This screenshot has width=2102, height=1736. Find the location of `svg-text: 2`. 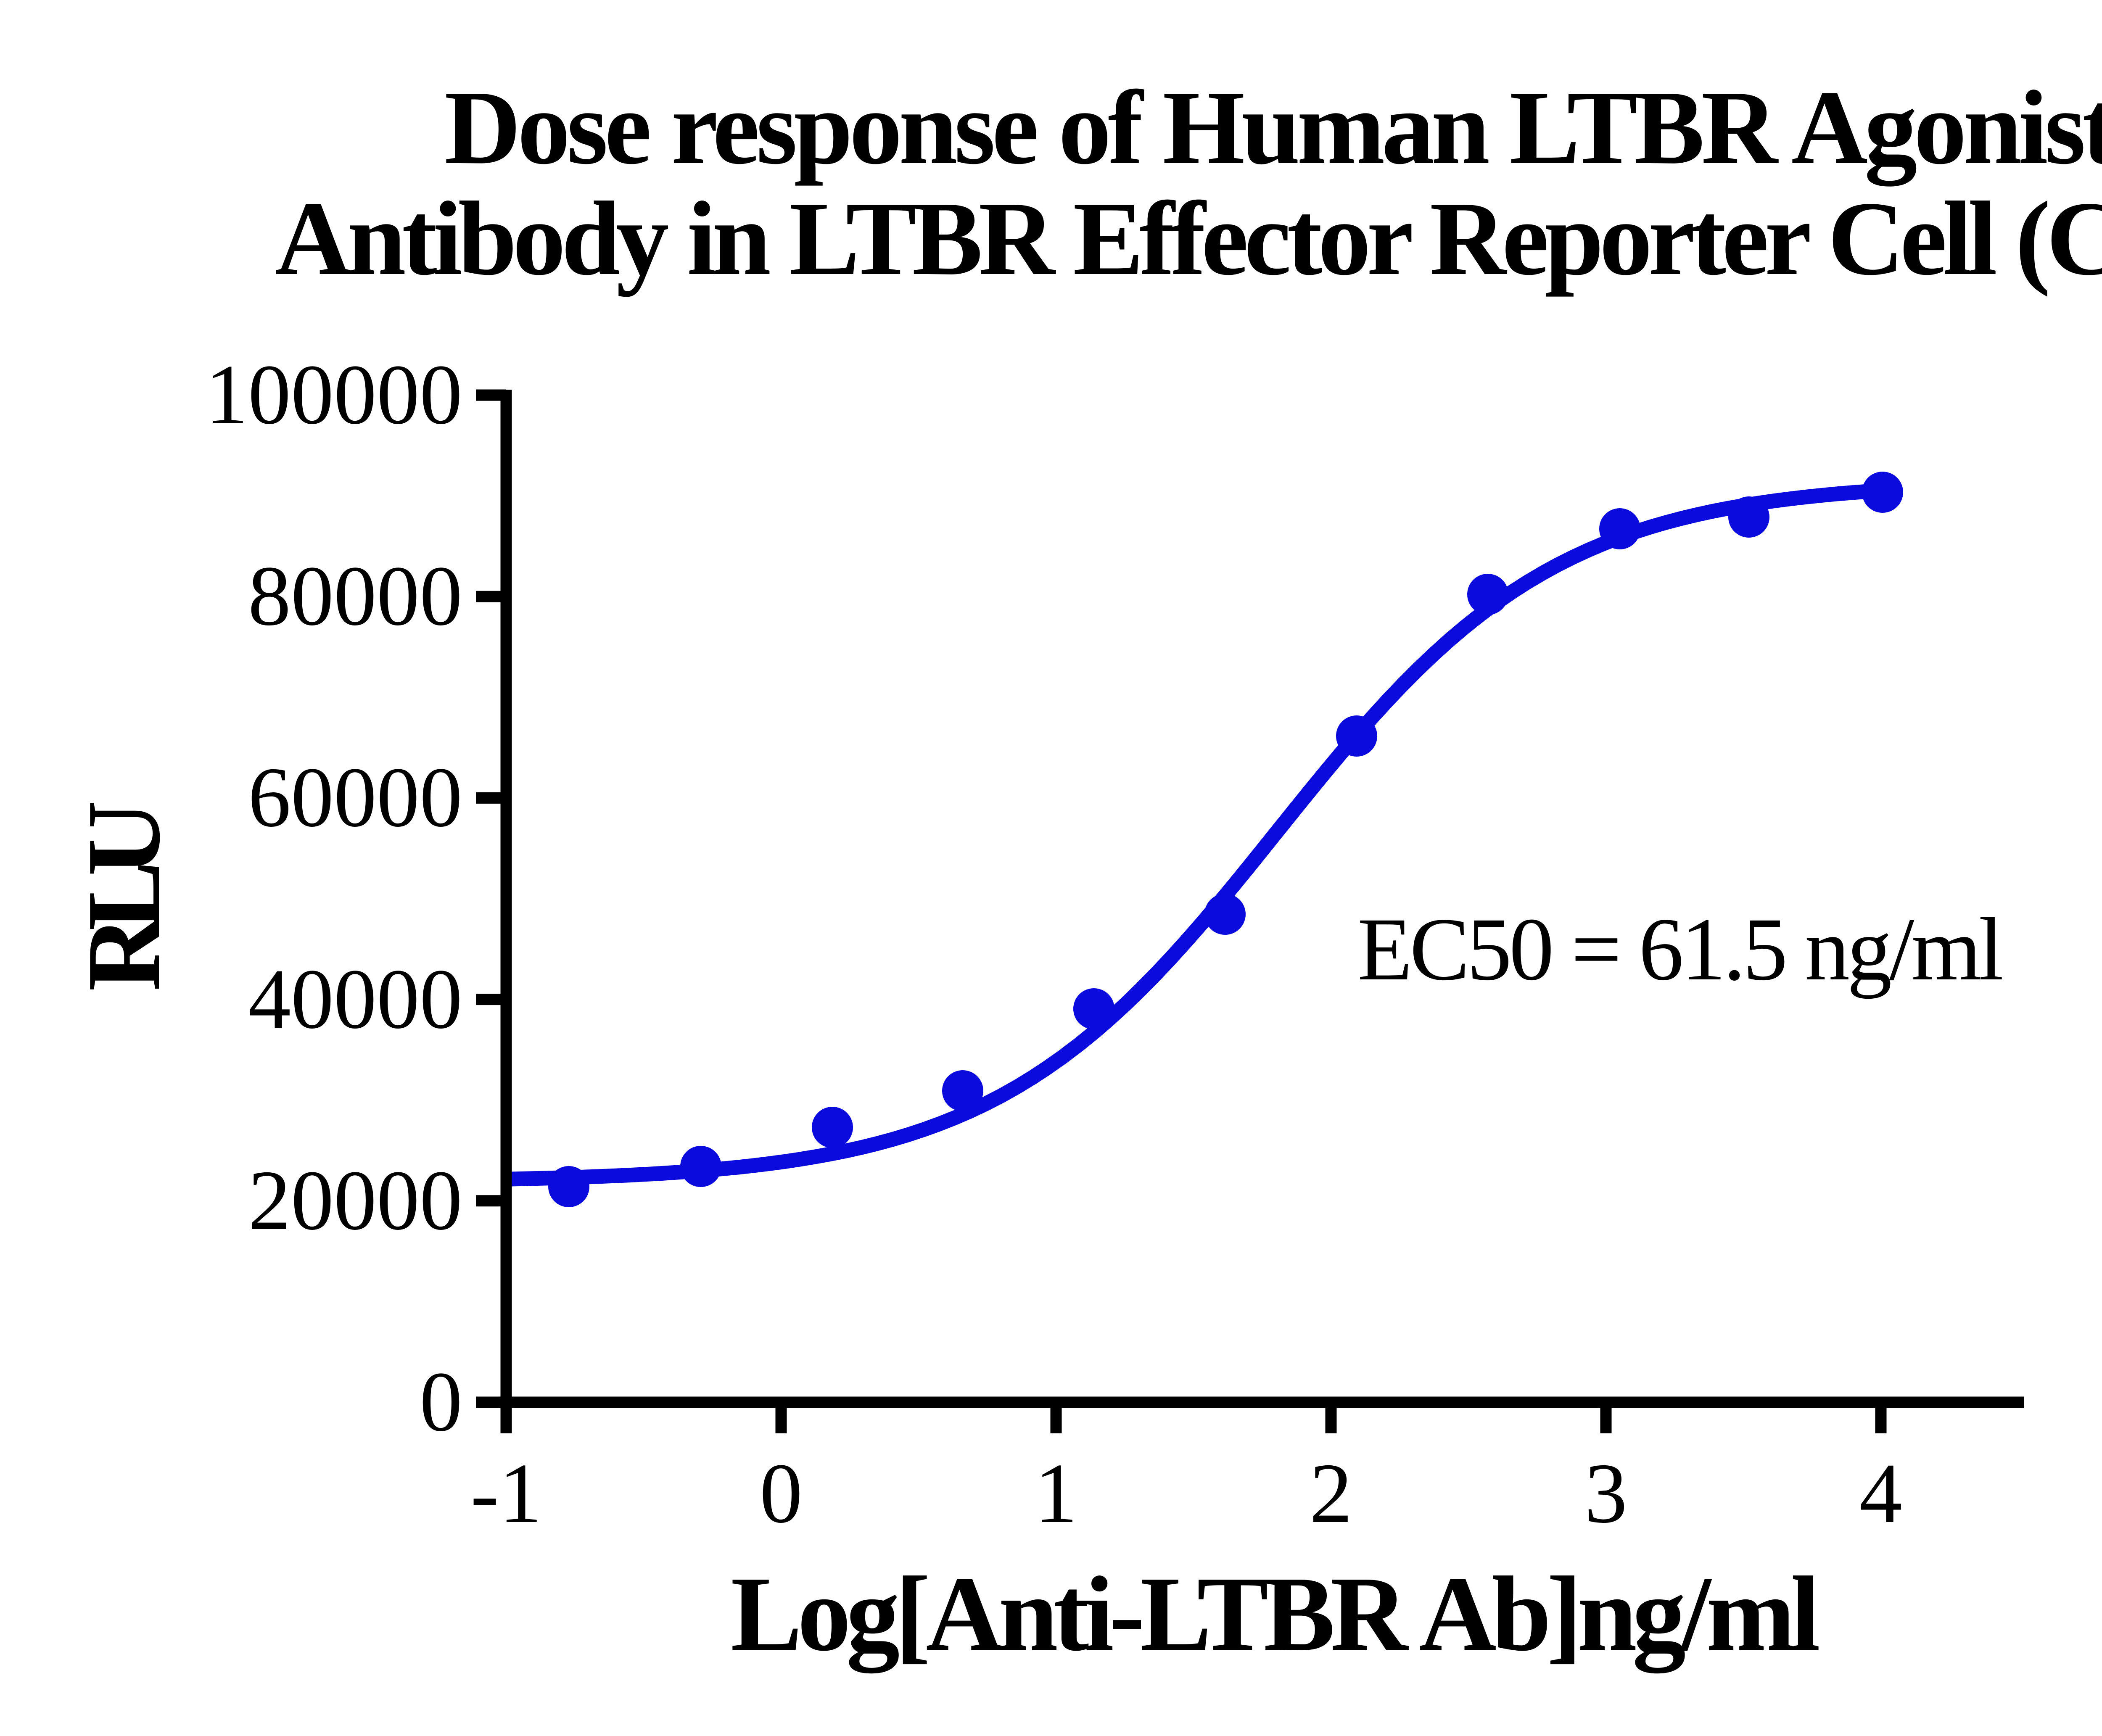

svg-text: 2 is located at coordinates (1331, 1493).